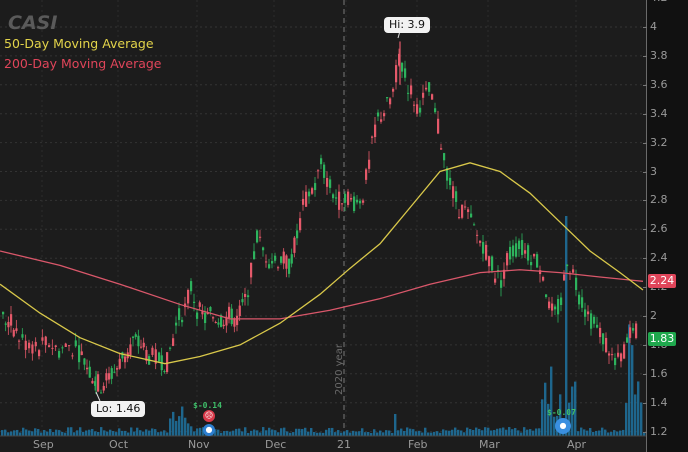 This screenshot has height=452, width=688. I want to click on y-tick-label: 2.4, so click(659, 258).